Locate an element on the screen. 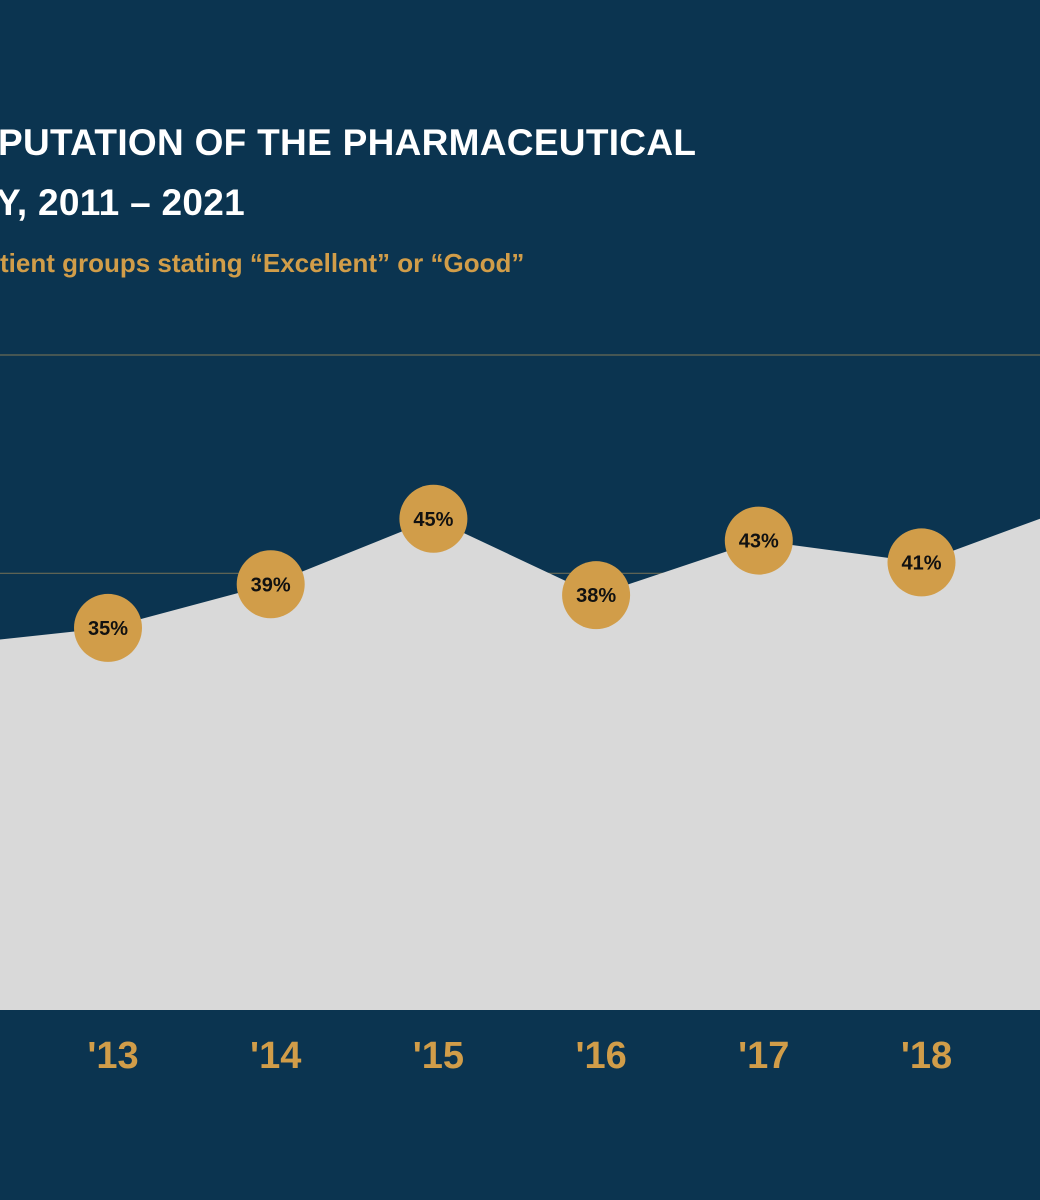  x-tick-14: '14 is located at coordinates (275, 1056).